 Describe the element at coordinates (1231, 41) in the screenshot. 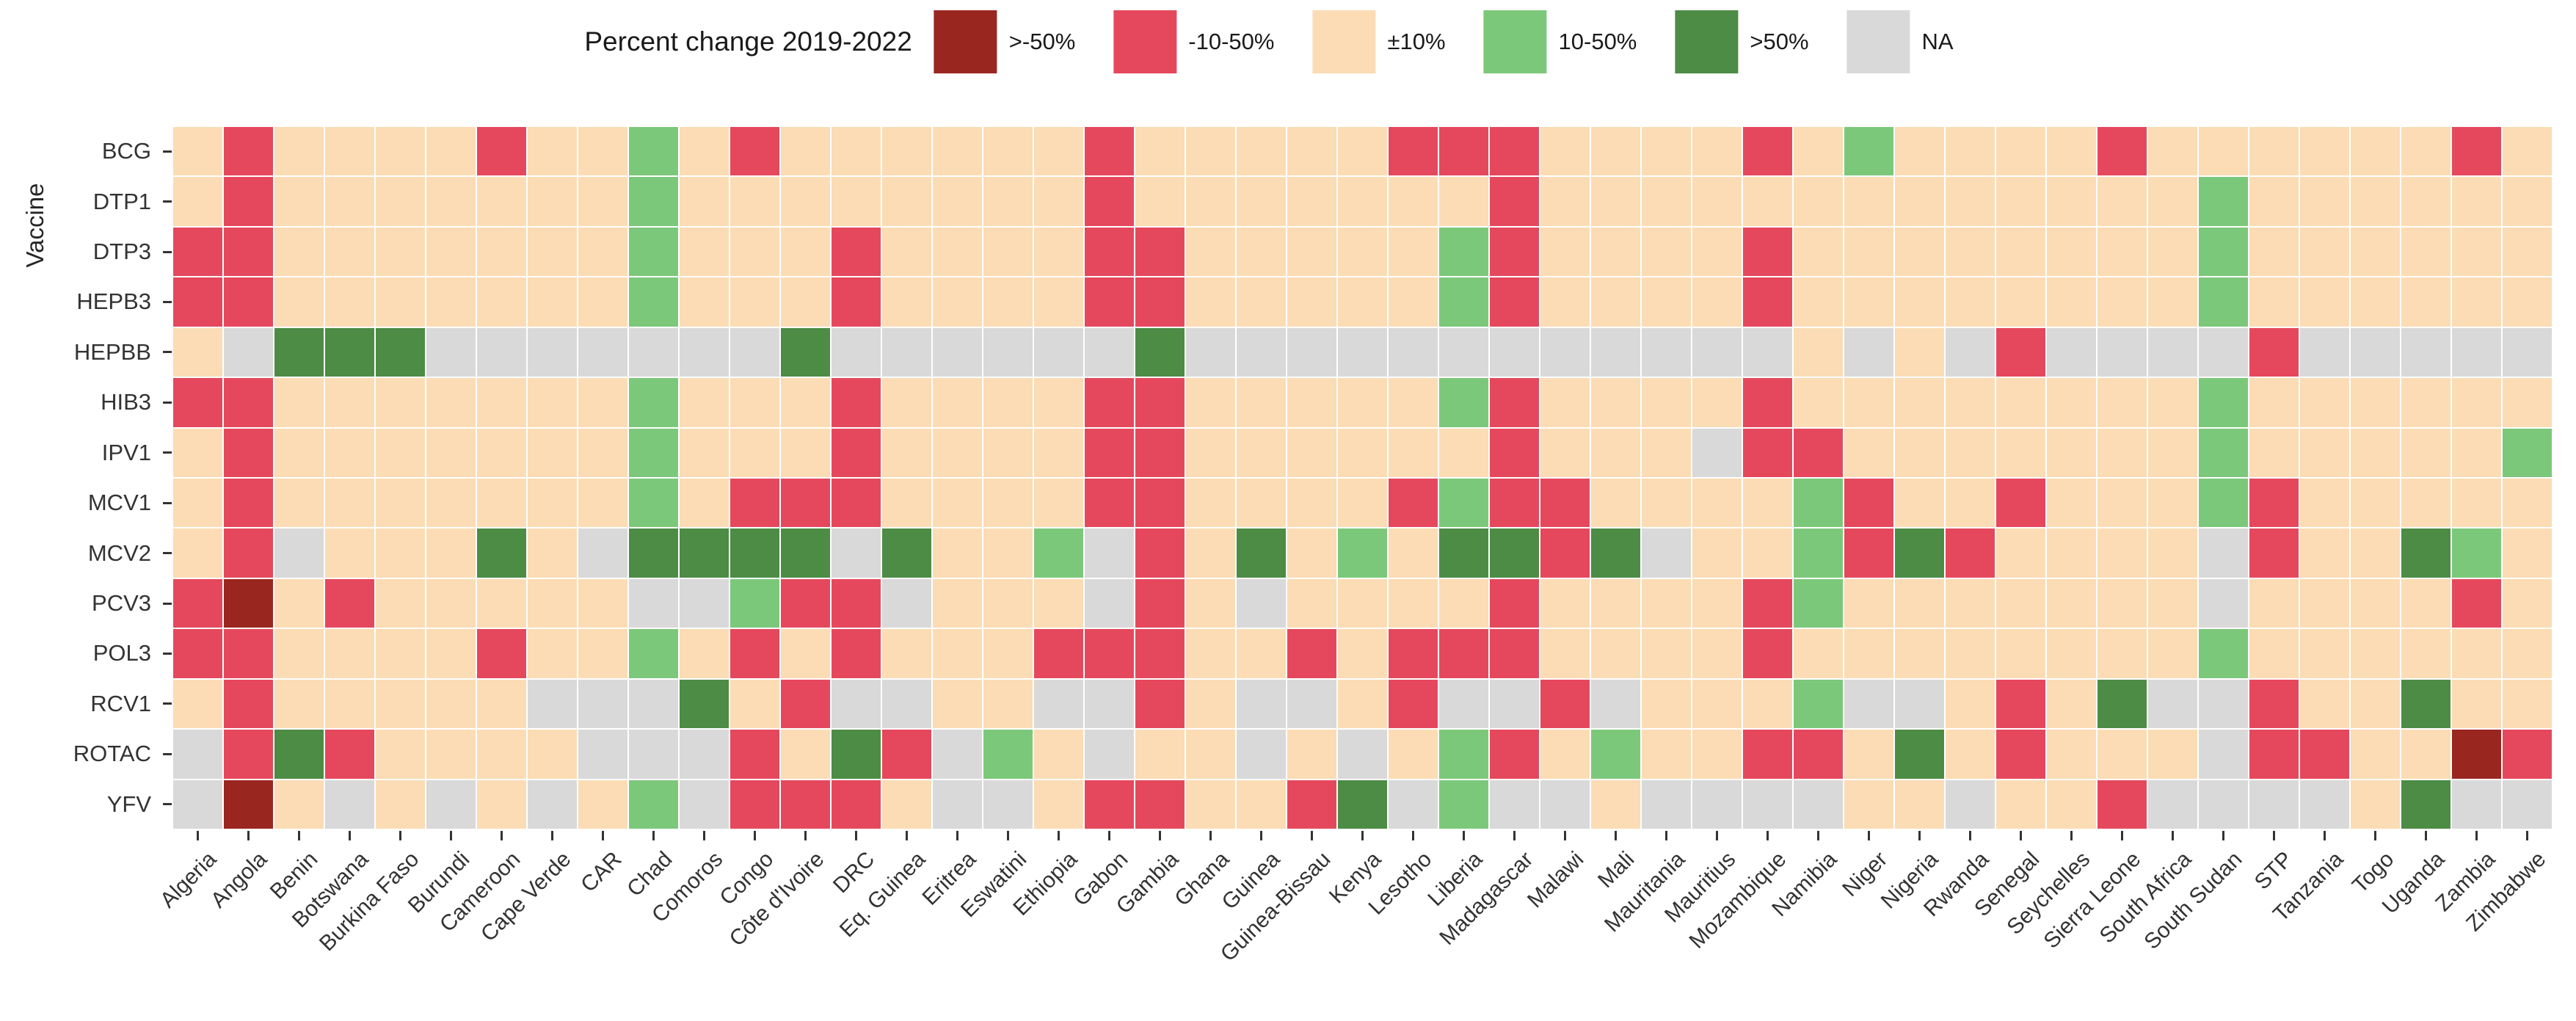

I see `legend-item-label: -10-50%` at that location.